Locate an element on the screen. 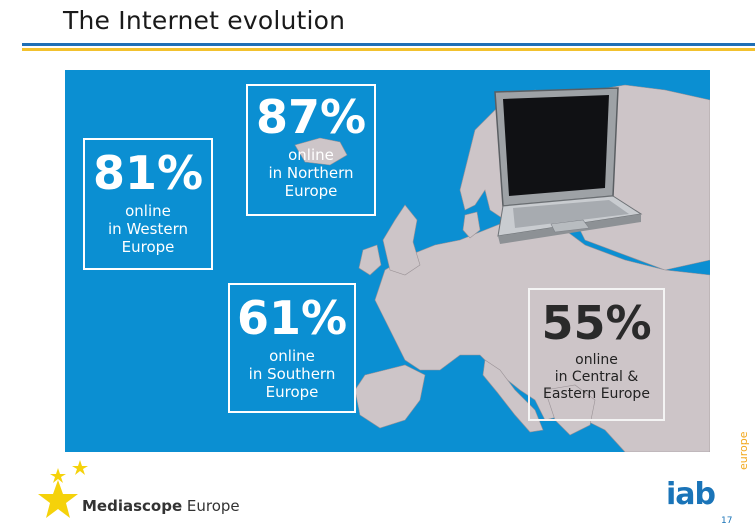  stat-percent: 55% is located at coordinates (596, 323).